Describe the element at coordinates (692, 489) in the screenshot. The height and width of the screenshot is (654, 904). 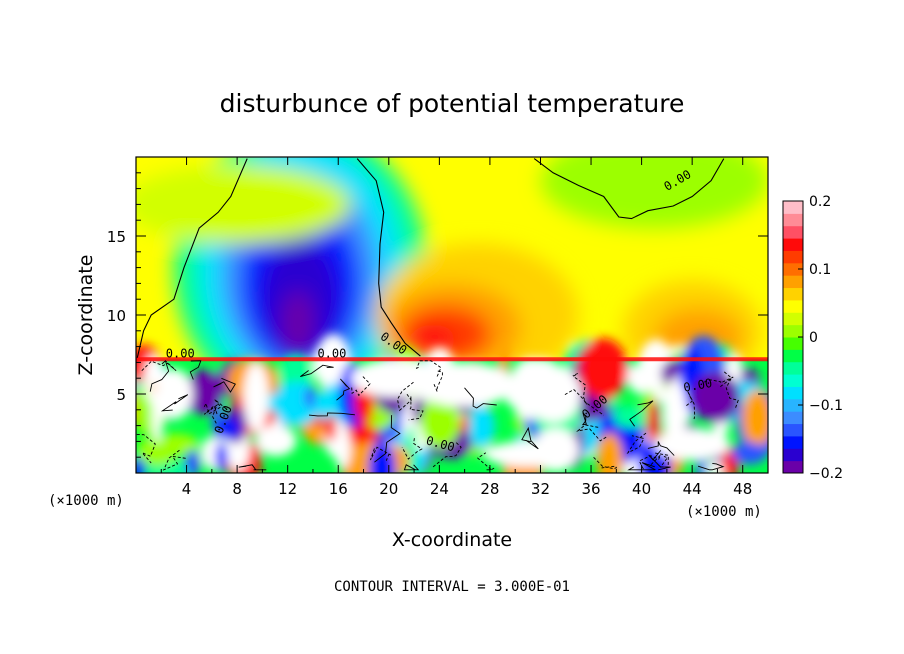
I see `x-tick-label: 44` at that location.